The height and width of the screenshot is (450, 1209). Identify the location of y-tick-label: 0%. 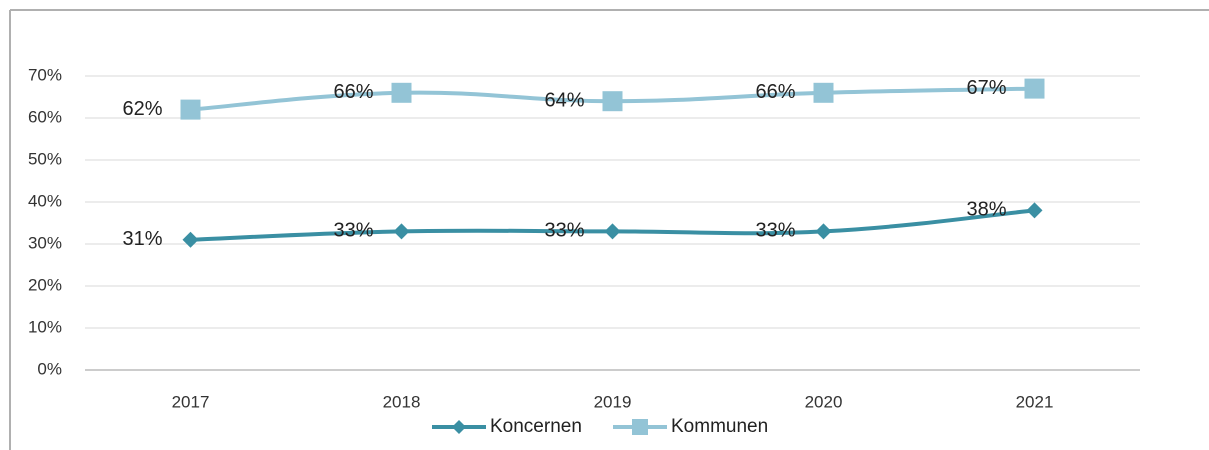
(49, 368).